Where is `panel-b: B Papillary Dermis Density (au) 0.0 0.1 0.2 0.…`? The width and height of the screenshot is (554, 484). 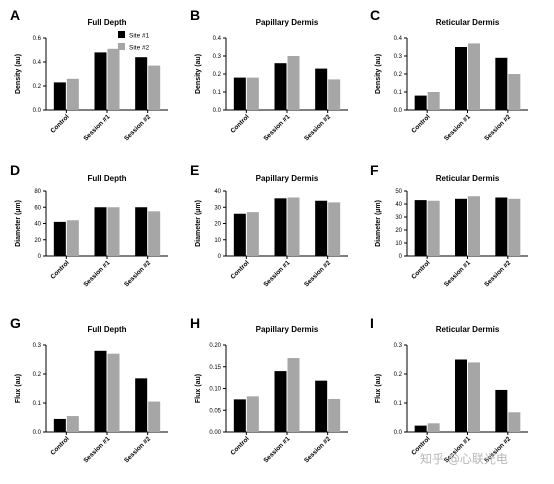
panel-b: B Papillary Dermis Density (au) 0.0 0.1 0.2 0.… is located at coordinates (269, 74).